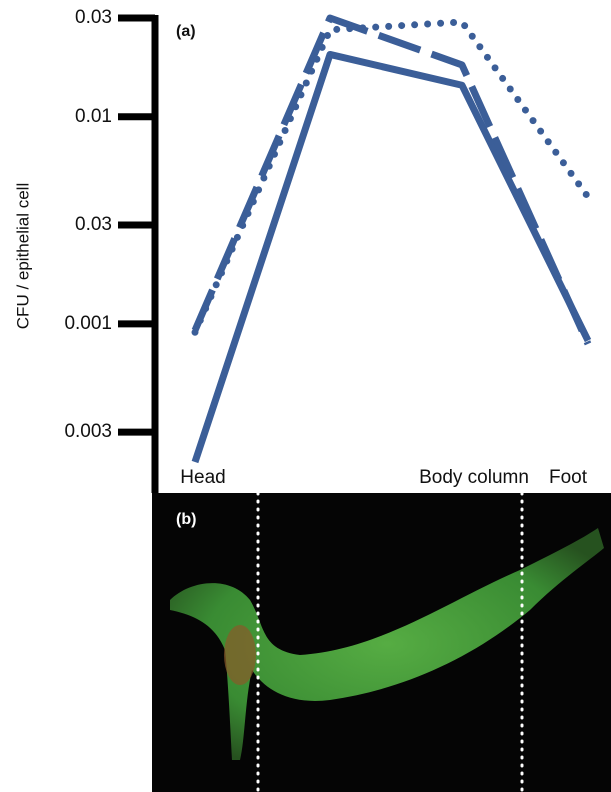 The height and width of the screenshot is (792, 611). I want to click on y-tick-label: 0.003, so click(88, 431).